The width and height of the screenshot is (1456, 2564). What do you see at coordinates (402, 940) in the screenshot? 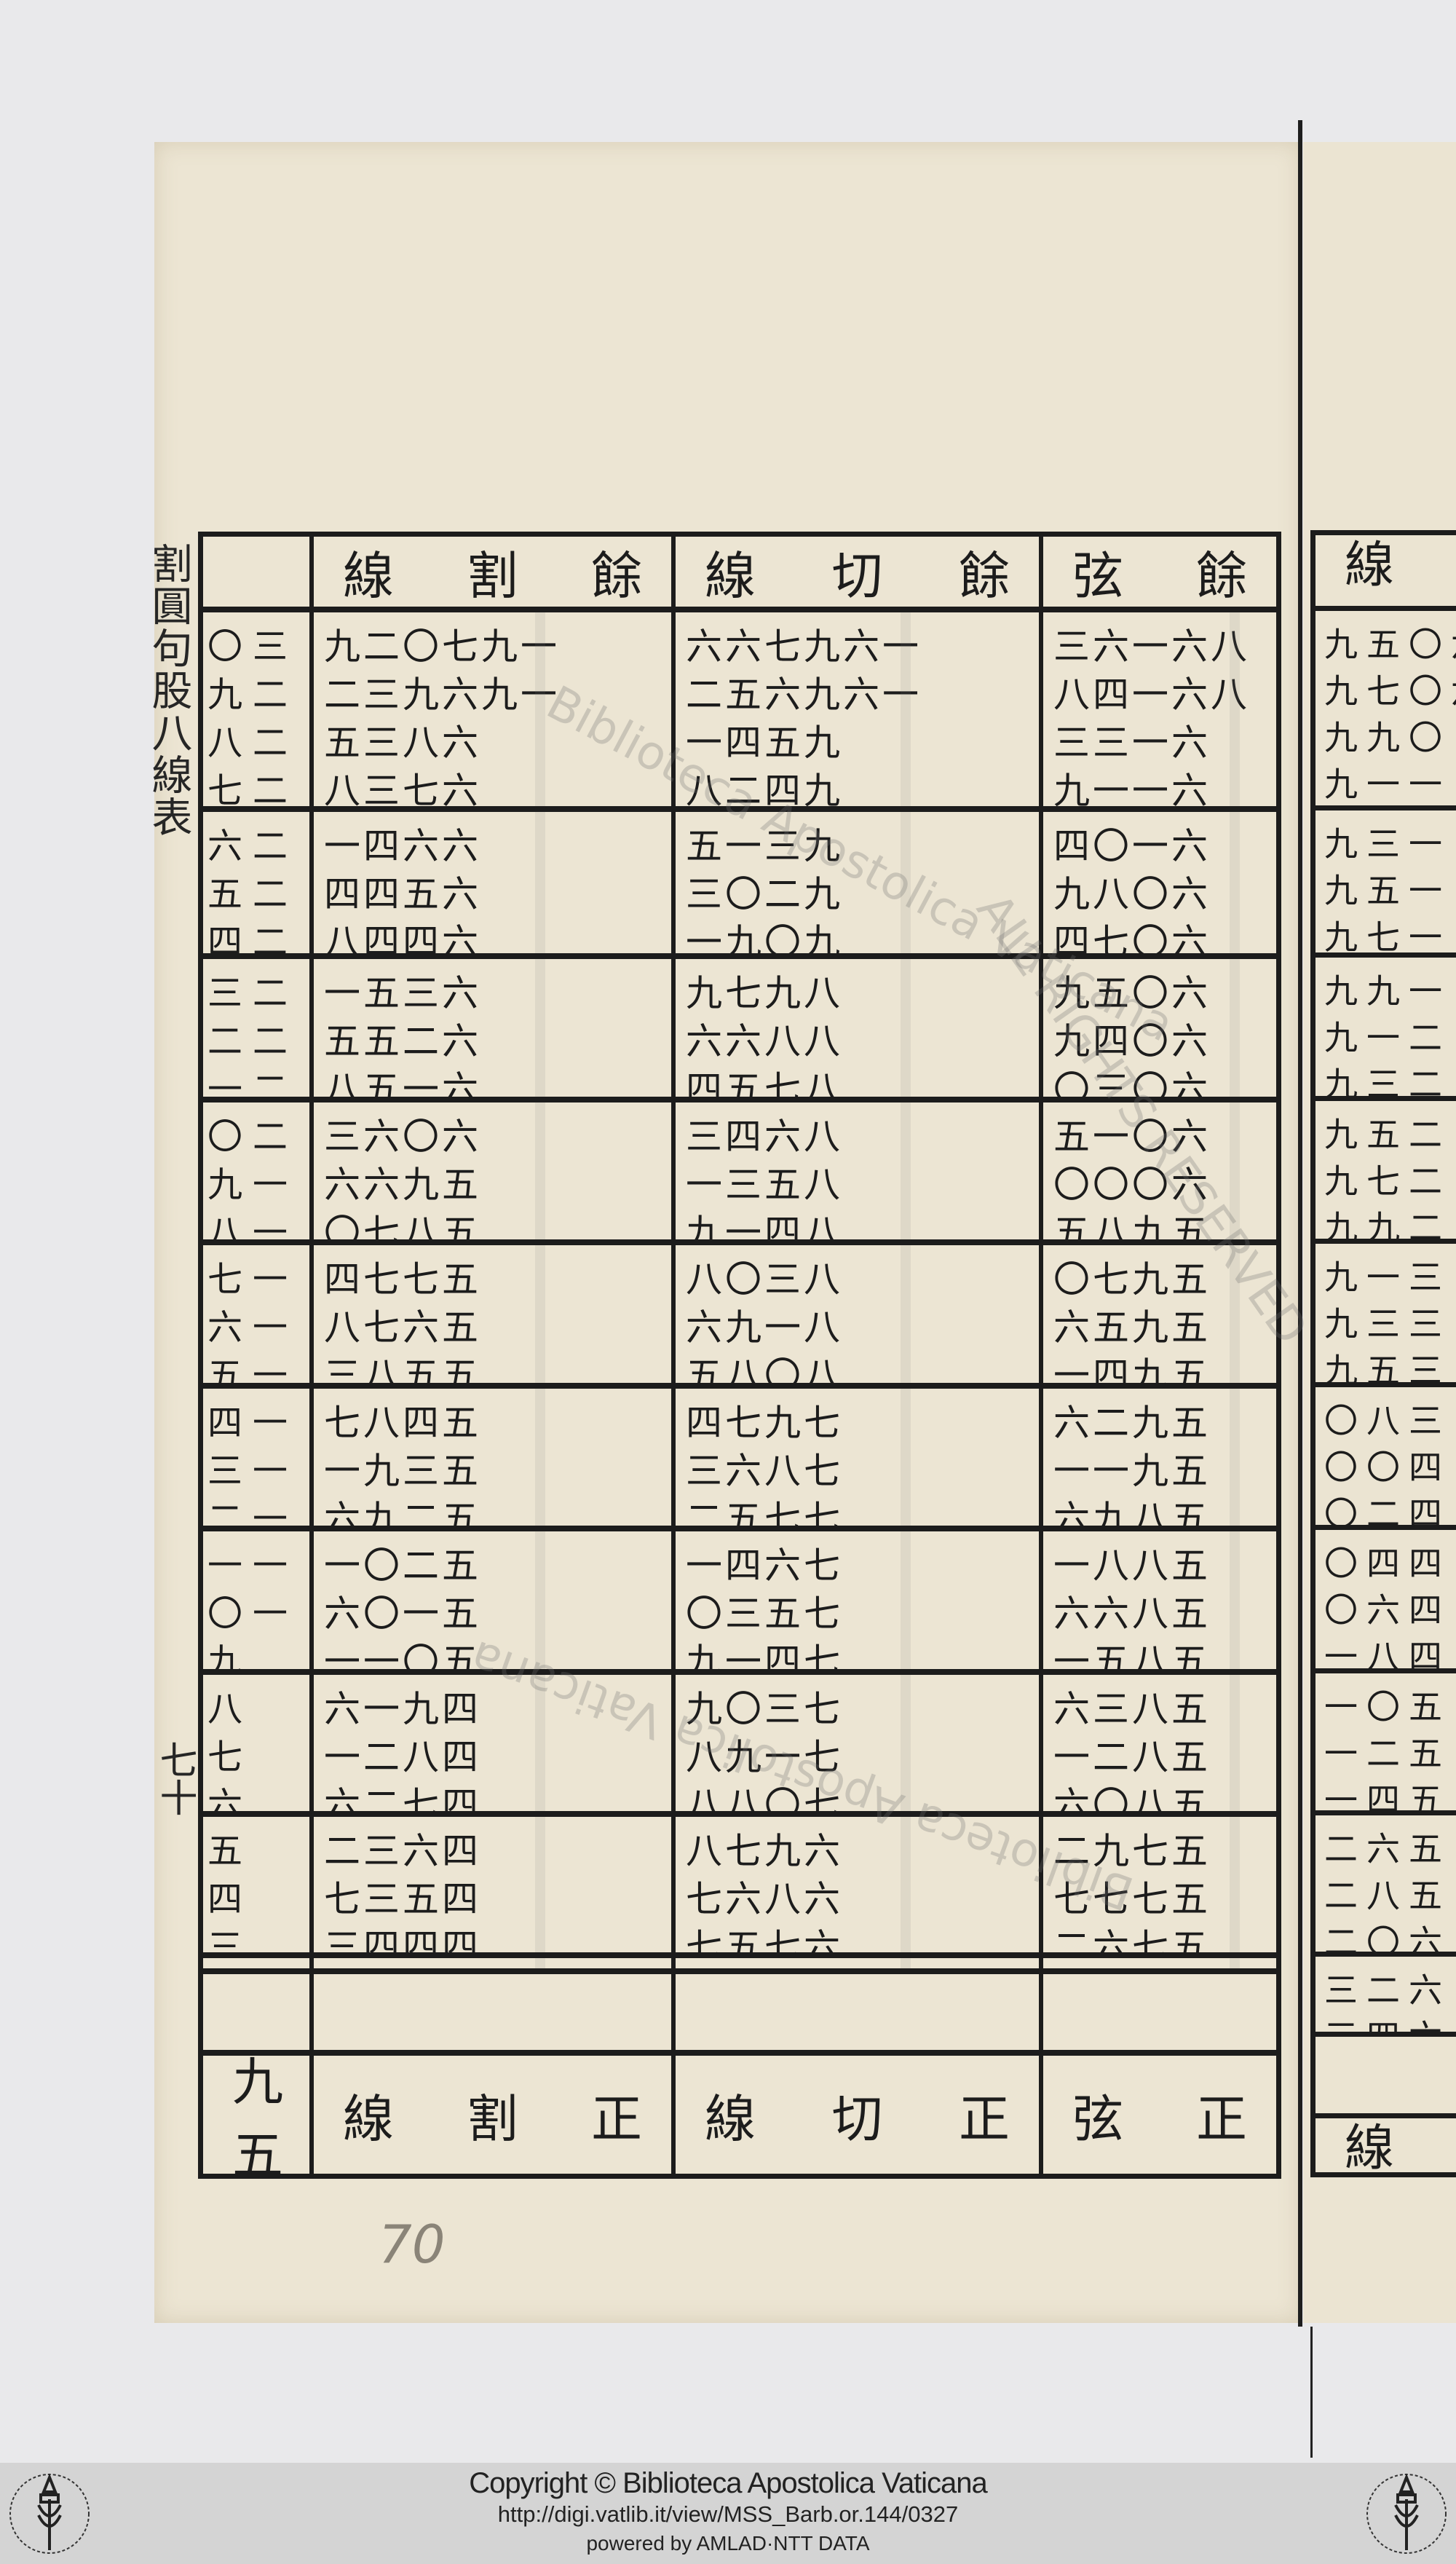
I see `cosecant-value: 八四四六` at bounding box center [402, 940].